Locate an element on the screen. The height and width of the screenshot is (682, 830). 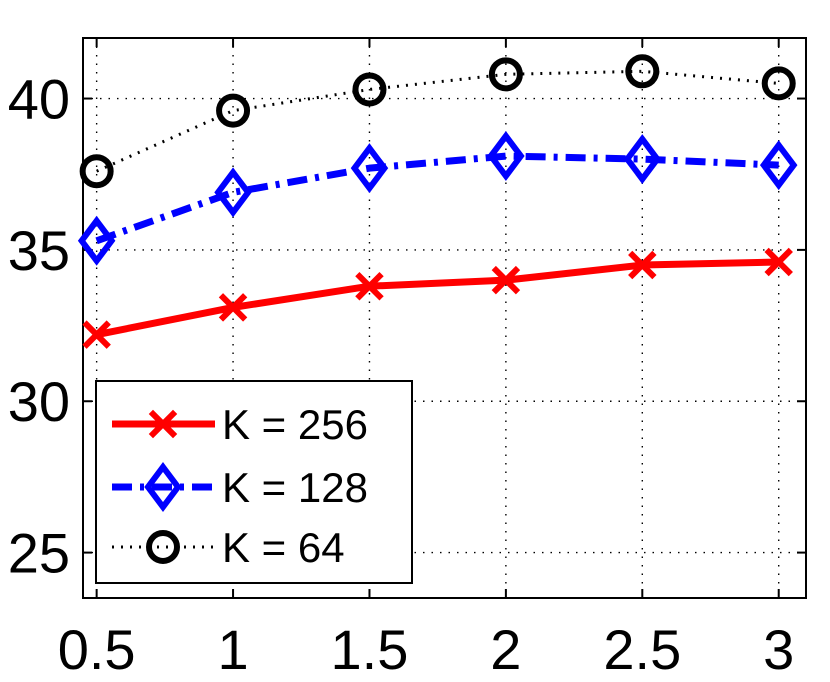
y-tick-label: 30 is located at coordinates (39, 401).